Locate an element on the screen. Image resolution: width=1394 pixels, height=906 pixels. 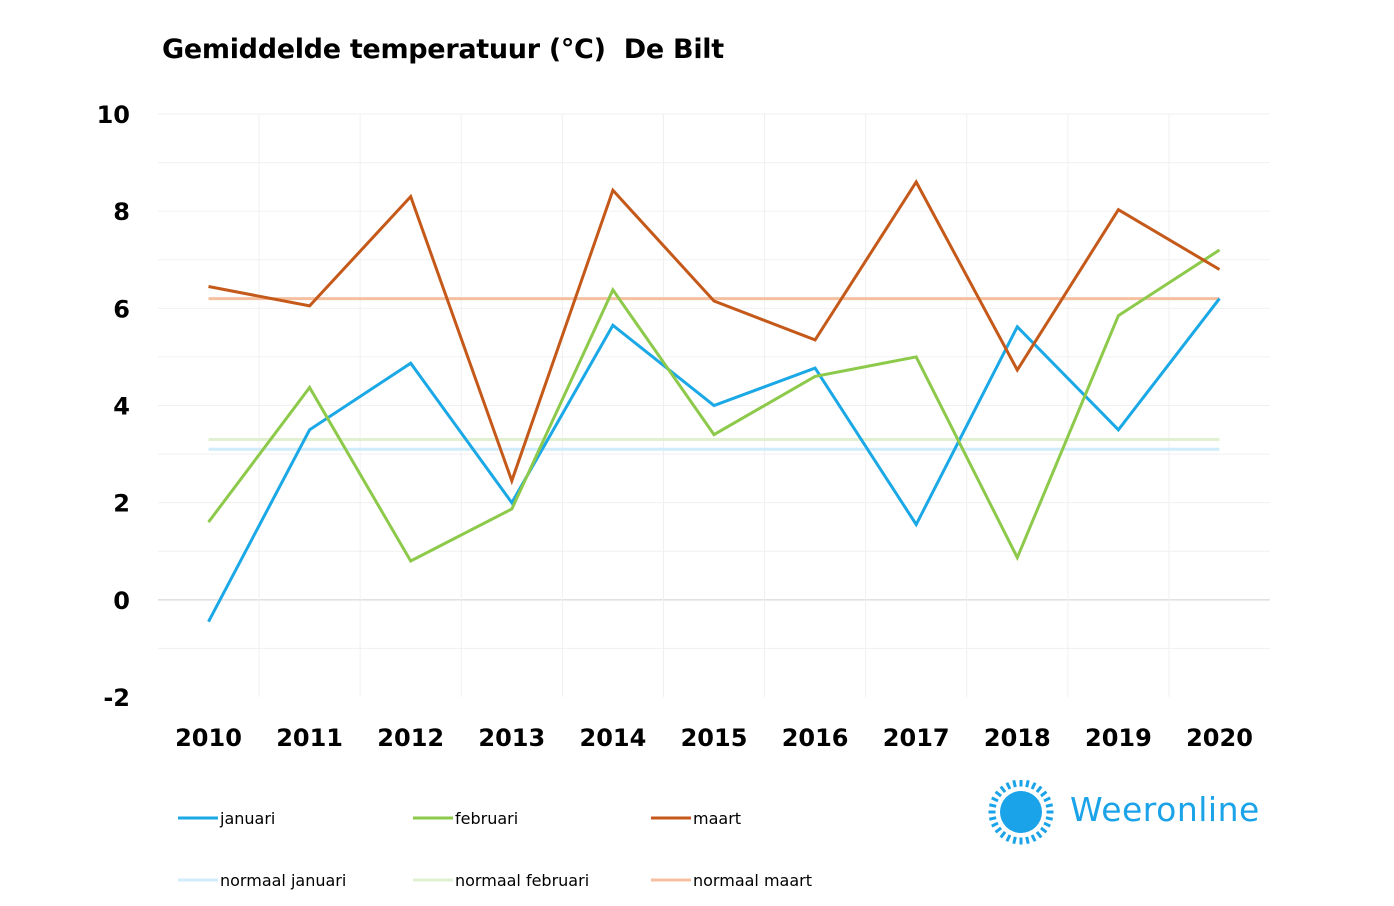
x-tick-label: 2017 is located at coordinates (916, 738).